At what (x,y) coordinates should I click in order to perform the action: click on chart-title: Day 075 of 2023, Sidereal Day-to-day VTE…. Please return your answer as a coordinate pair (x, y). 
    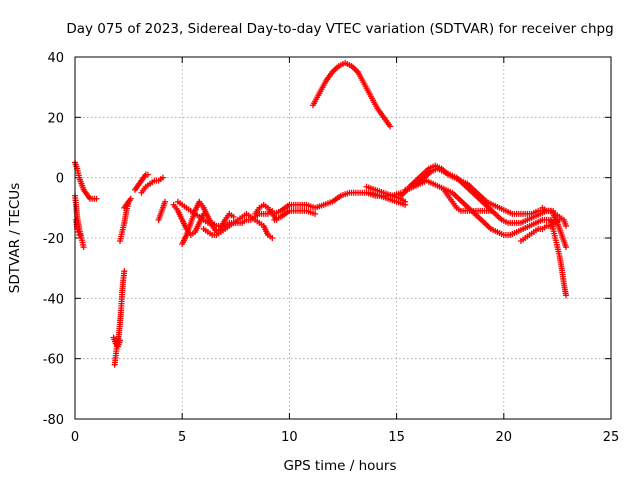
    Looking at the image, I should click on (339, 29).